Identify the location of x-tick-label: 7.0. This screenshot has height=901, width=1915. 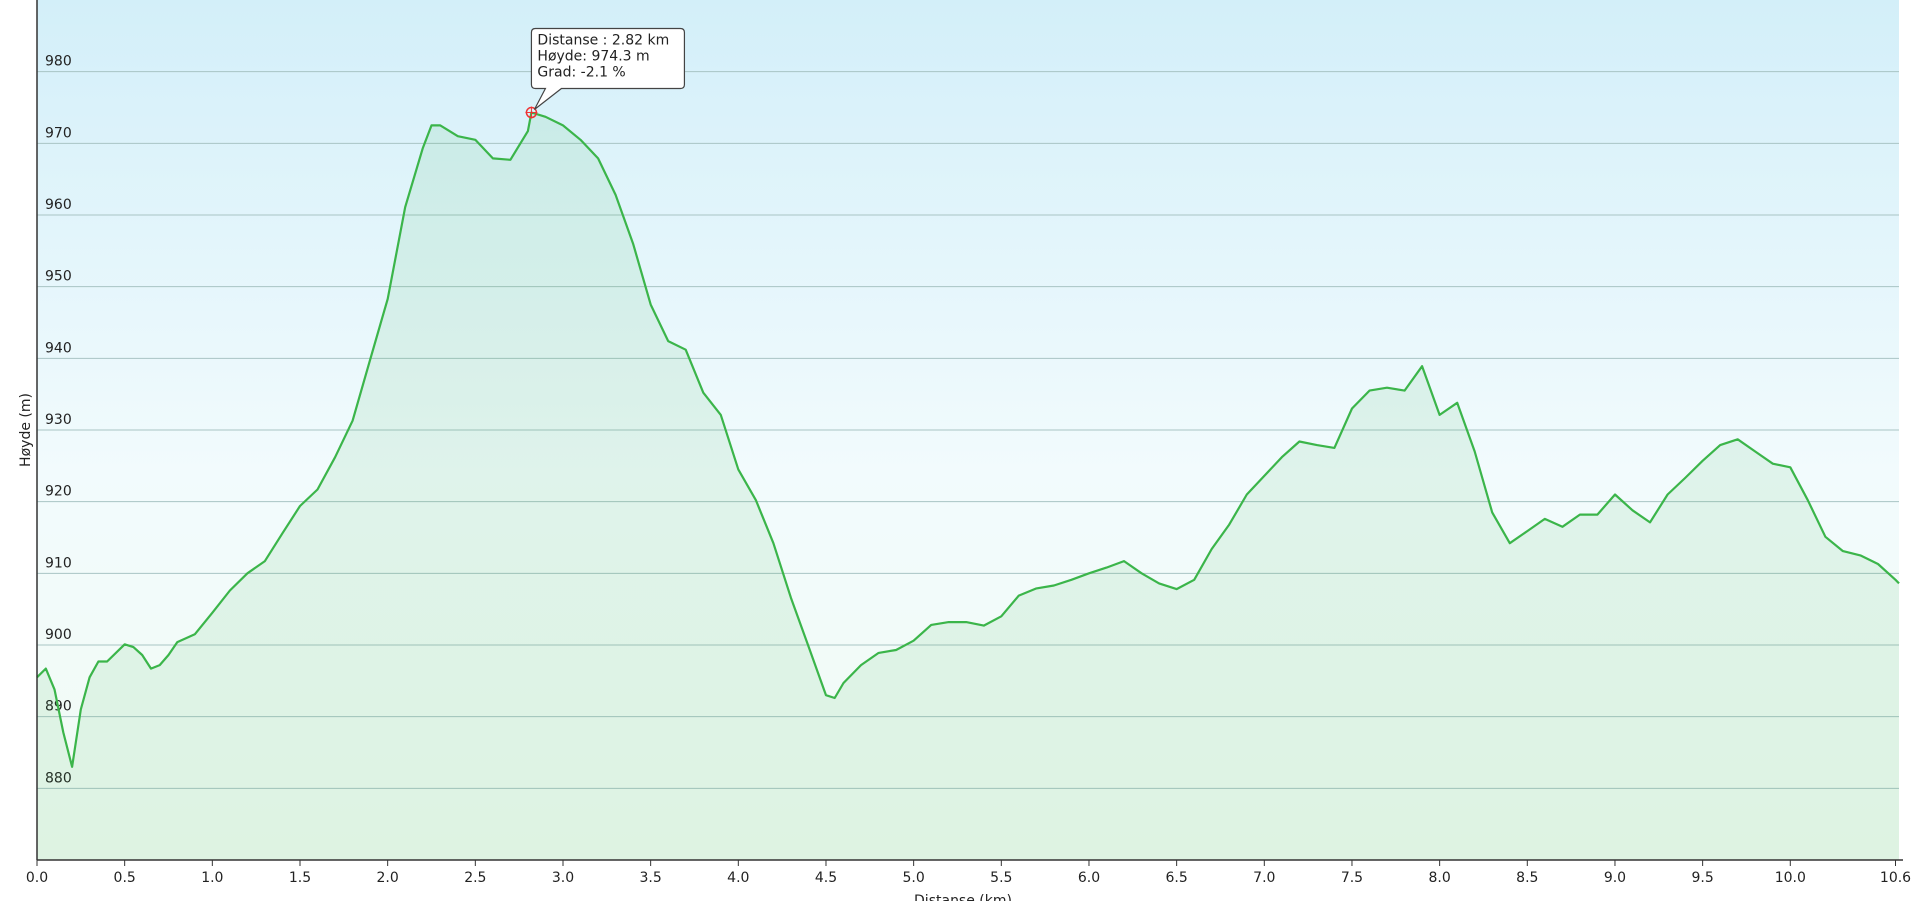
(1264, 878).